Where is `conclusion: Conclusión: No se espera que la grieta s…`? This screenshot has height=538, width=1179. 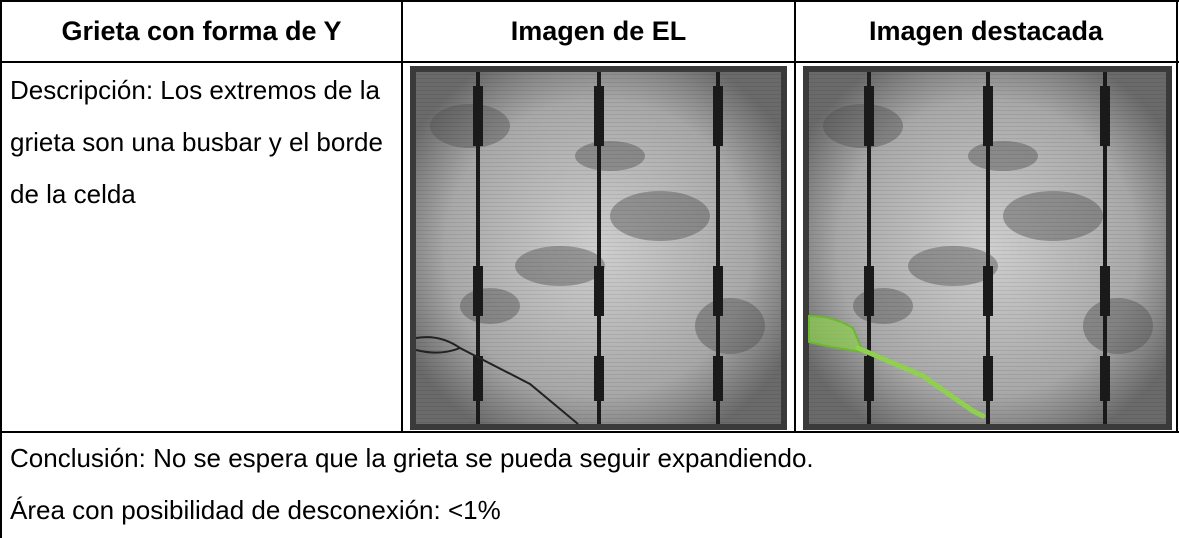 conclusion: Conclusión: No se espera que la grieta s… is located at coordinates (412, 458).